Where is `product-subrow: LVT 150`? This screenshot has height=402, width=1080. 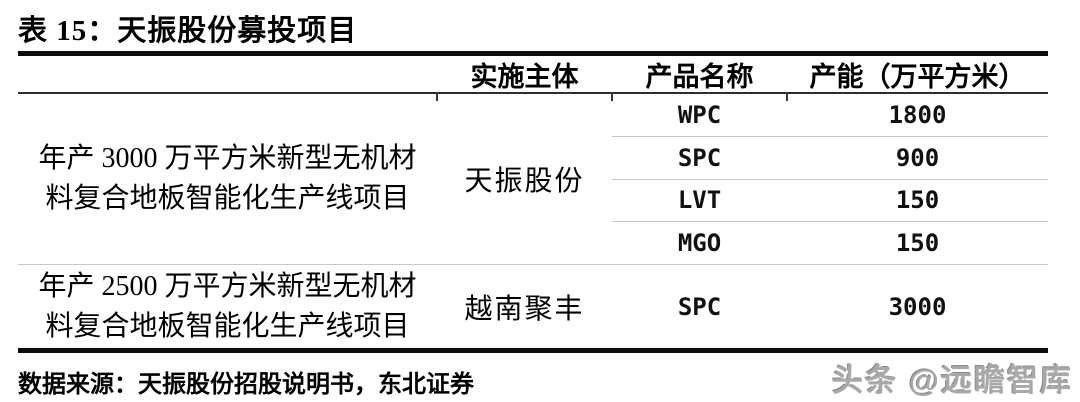 product-subrow: LVT 150 is located at coordinates (830, 200).